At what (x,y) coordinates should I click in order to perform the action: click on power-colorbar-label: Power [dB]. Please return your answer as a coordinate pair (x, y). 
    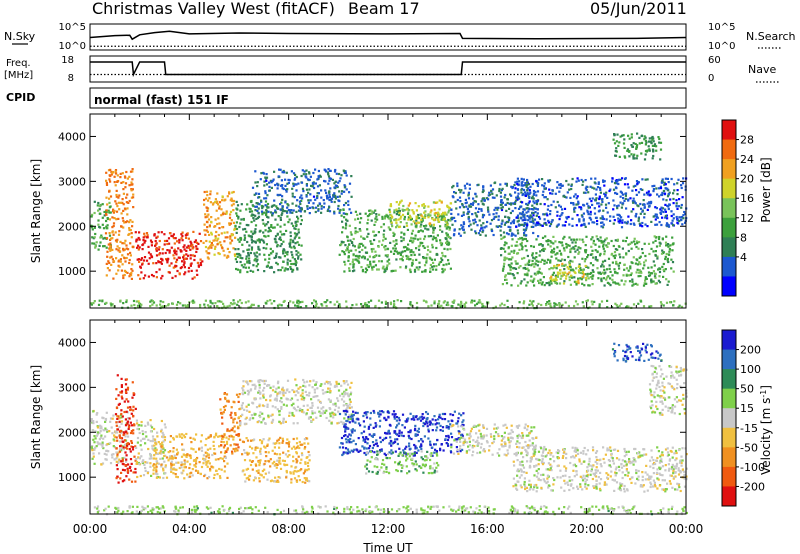
    Looking at the image, I should click on (766, 189).